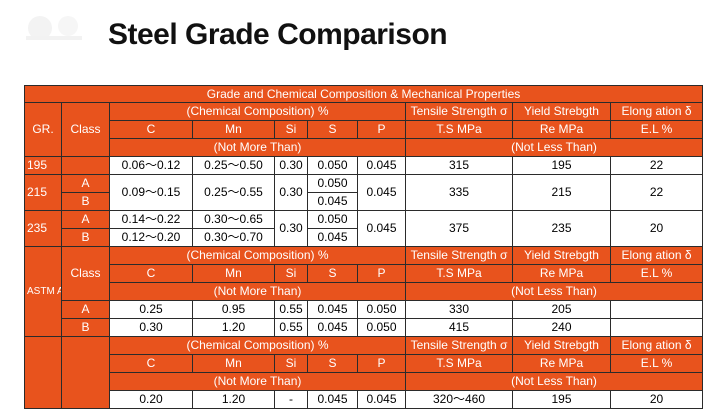  I want to click on page-title: Steel Grade Comparison, so click(278, 34).